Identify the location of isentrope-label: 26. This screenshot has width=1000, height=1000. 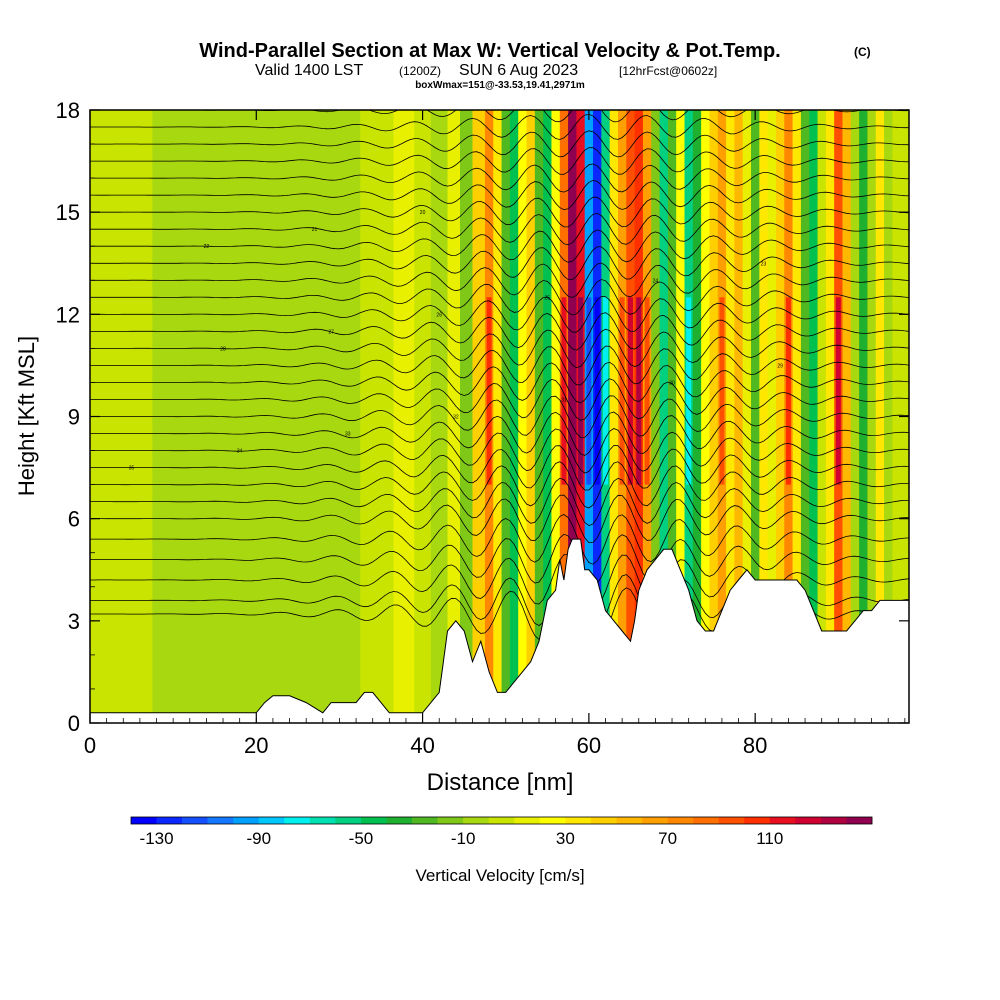
(439, 315).